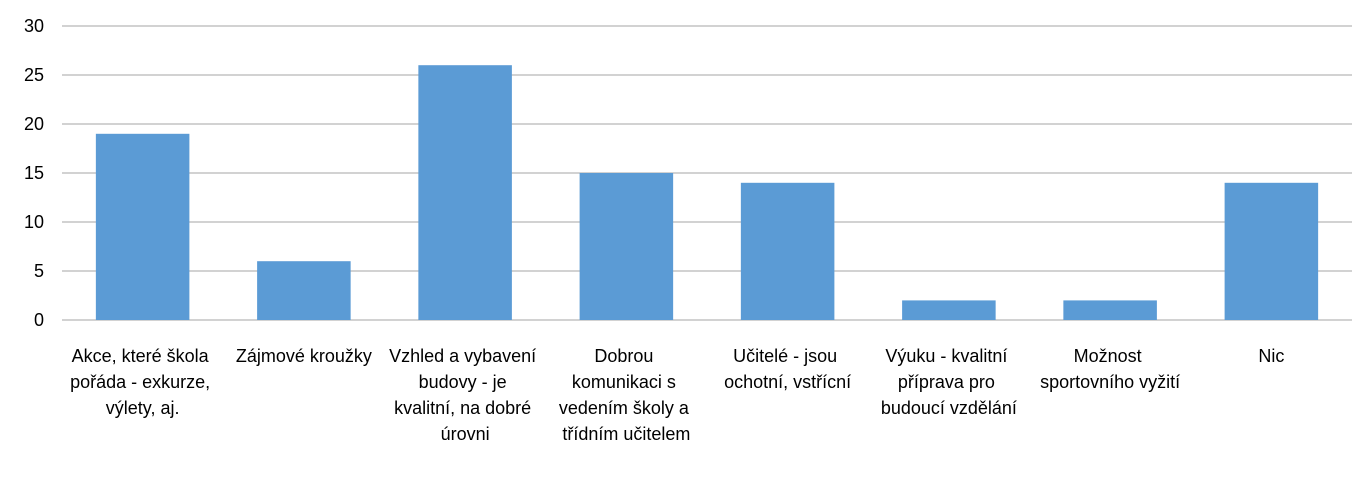 Image resolution: width=1362 pixels, height=493 pixels. What do you see at coordinates (34, 26) in the screenshot?
I see `y-tick-label: 30` at bounding box center [34, 26].